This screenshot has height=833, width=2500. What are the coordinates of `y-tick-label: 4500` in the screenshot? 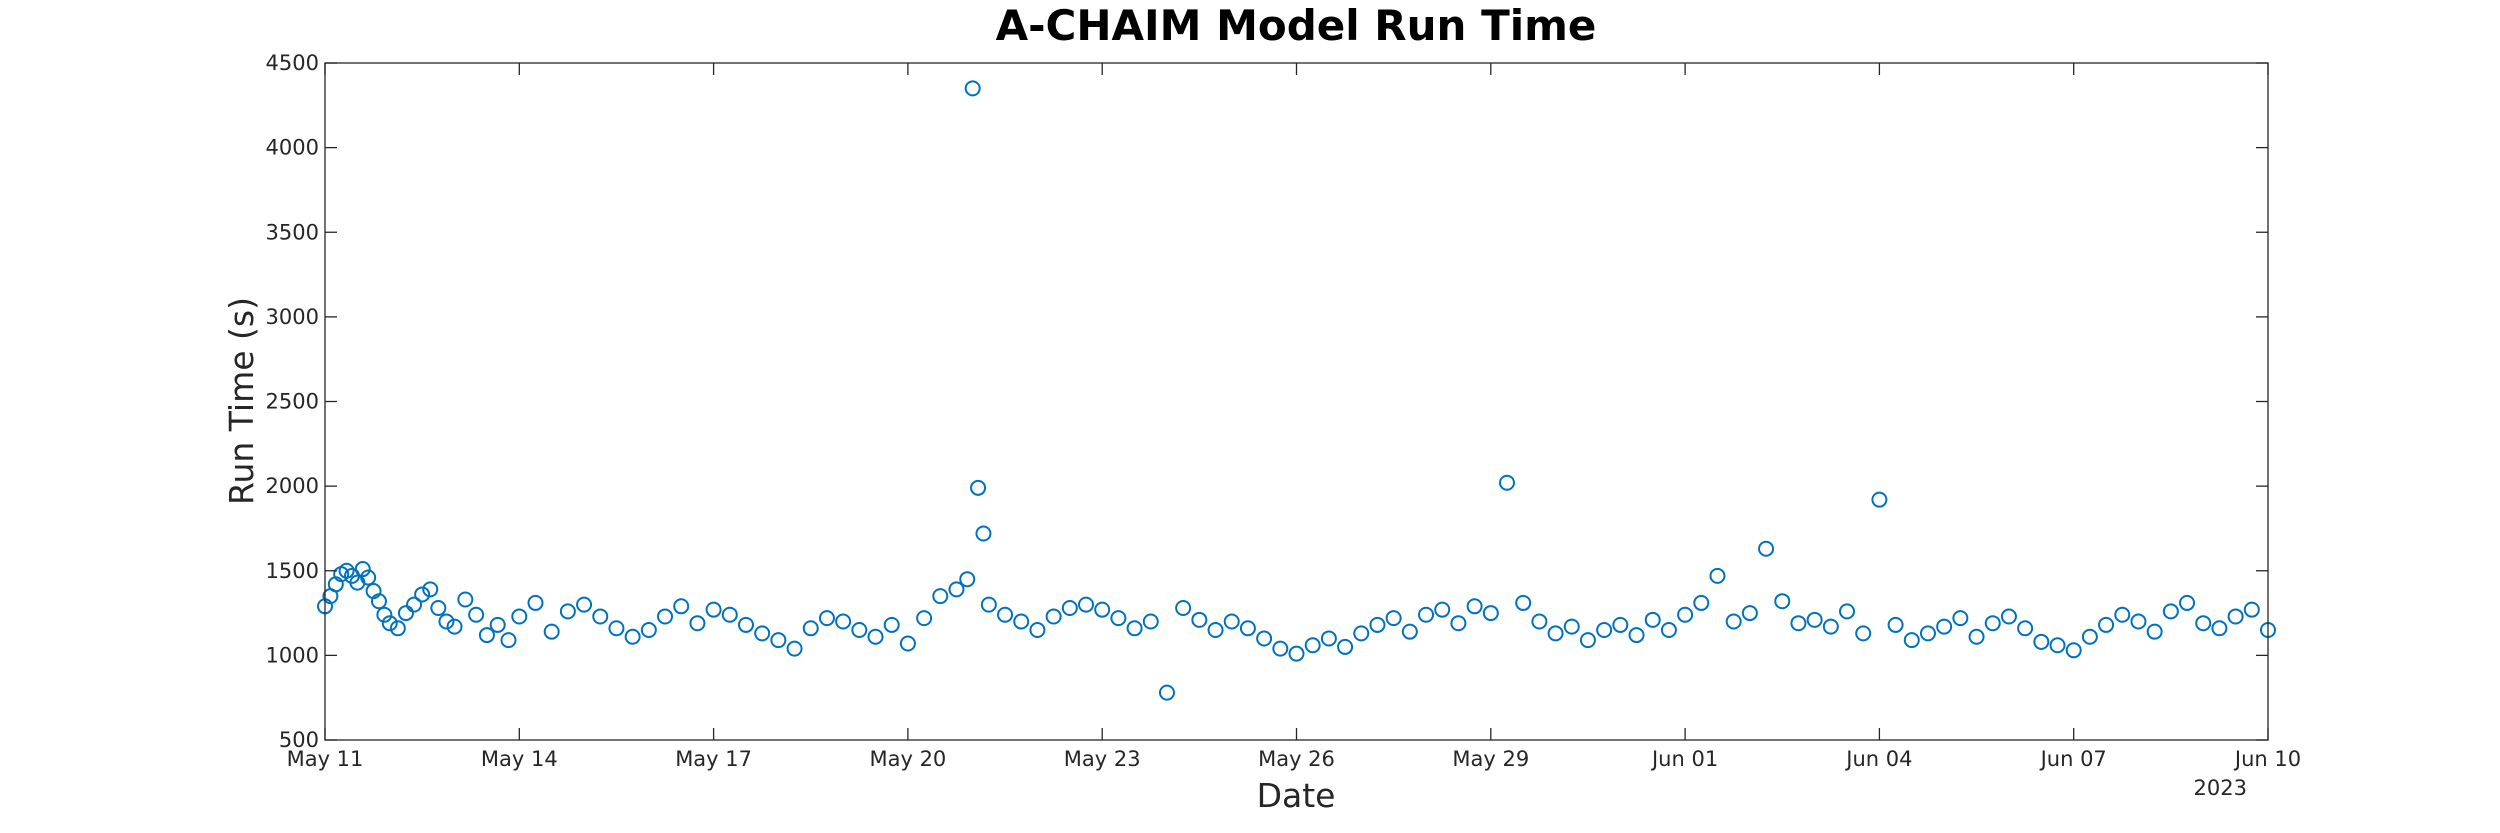 It's located at (292, 63).